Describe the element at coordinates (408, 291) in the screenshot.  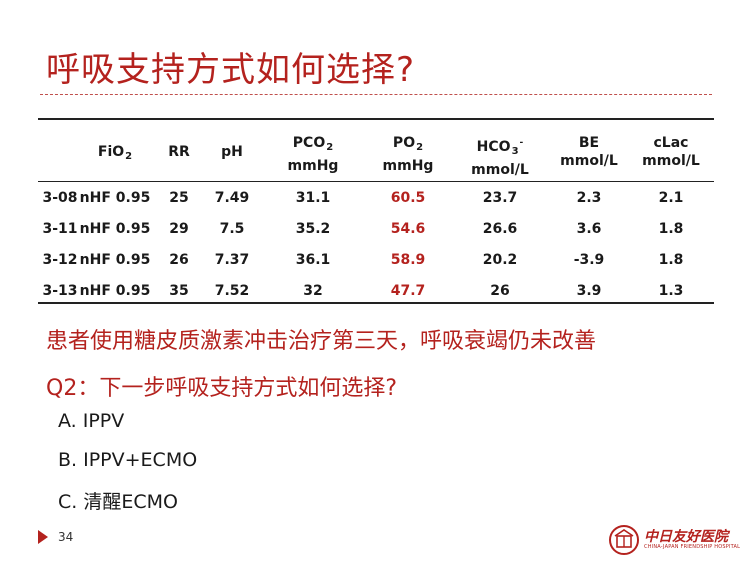
I see `table-cell: 47.7` at that location.